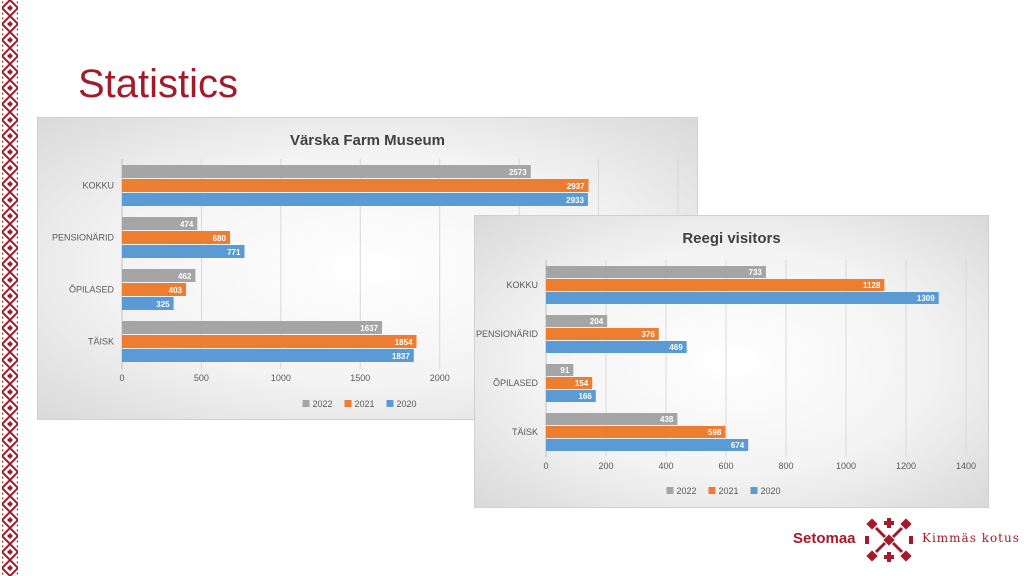 The width and height of the screenshot is (1024, 576). Describe the element at coordinates (440, 378) in the screenshot. I see `x-tick-label: 2000` at that location.